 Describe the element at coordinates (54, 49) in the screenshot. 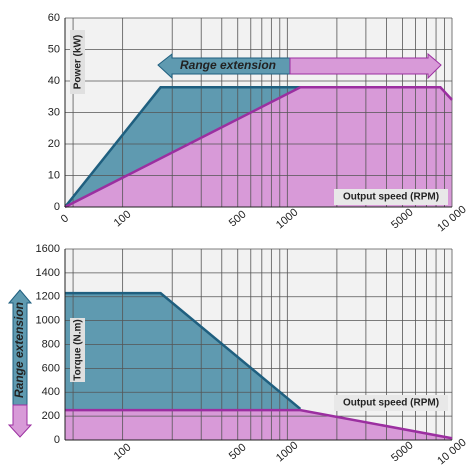

I see `y-tick-label: 50` at that location.